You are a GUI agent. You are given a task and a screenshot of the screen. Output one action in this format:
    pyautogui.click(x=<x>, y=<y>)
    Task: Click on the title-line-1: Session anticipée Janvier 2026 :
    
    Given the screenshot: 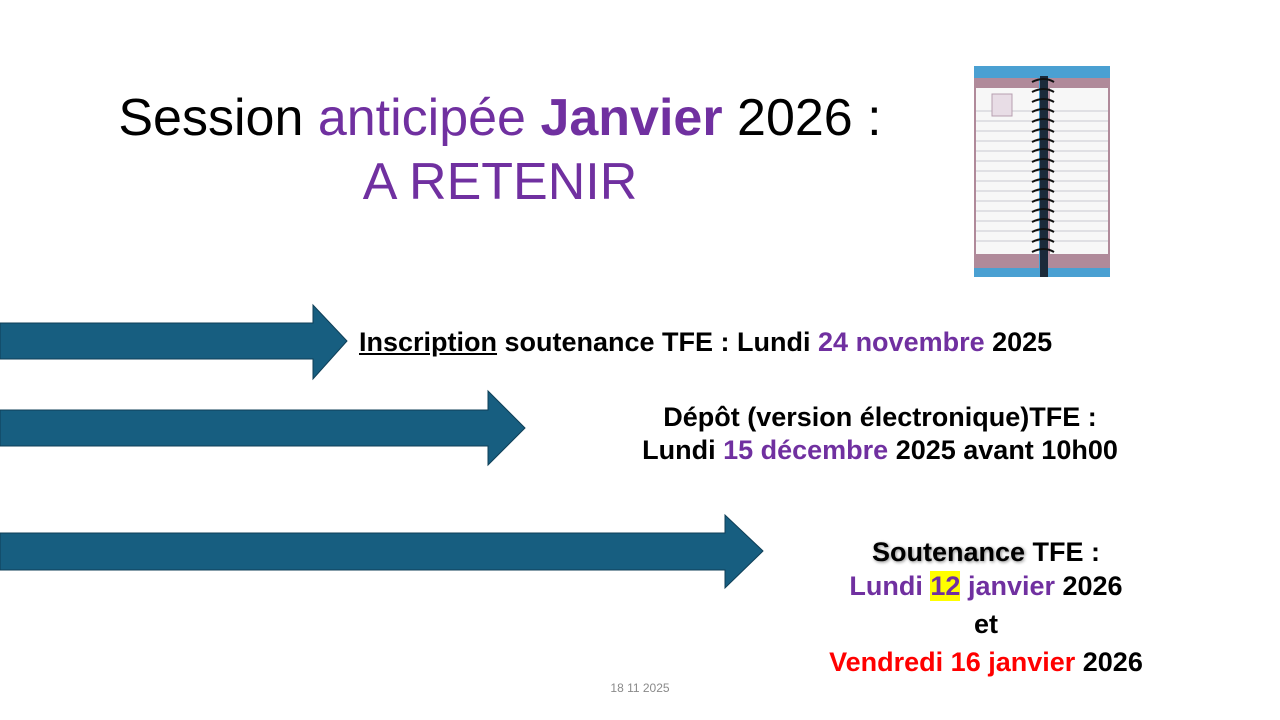 What is the action you would take?
    pyautogui.click(x=500, y=118)
    